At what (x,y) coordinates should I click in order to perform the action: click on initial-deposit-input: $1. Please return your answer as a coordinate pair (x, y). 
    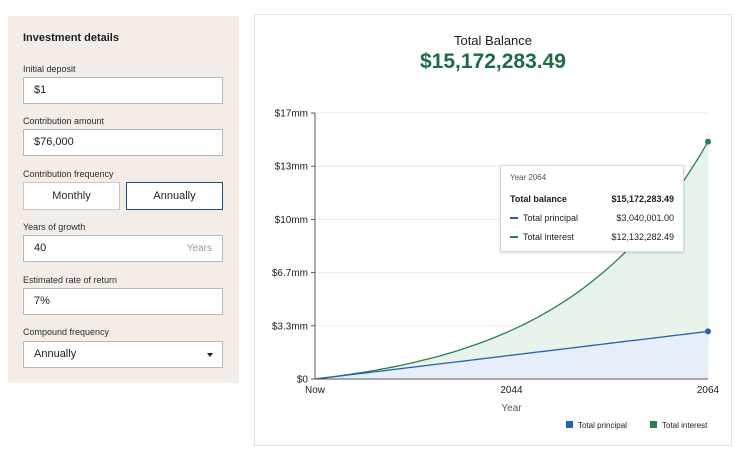
    Looking at the image, I should click on (123, 90).